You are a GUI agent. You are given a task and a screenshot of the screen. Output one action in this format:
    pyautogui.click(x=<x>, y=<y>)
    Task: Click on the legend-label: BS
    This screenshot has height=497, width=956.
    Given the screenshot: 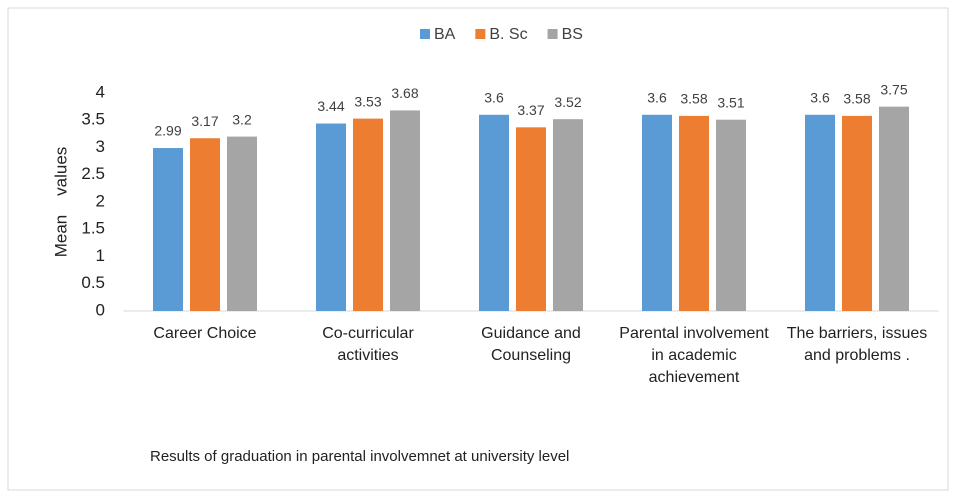 What is the action you would take?
    pyautogui.click(x=572, y=34)
    